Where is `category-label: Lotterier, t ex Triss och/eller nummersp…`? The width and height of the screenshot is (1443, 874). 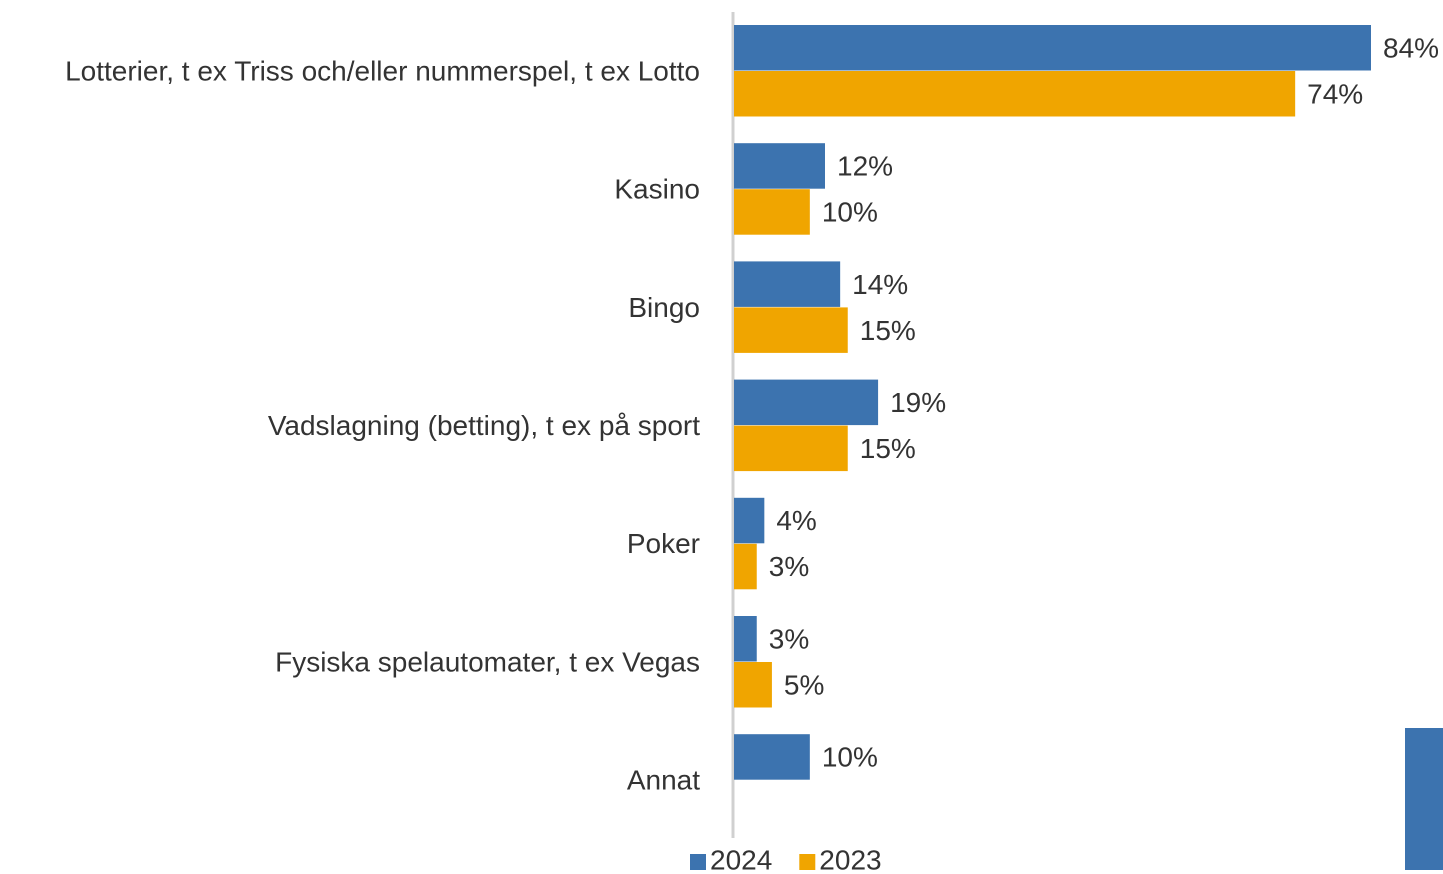
category-label: Lotterier, t ex Triss och/eller nummersp… is located at coordinates (382, 70).